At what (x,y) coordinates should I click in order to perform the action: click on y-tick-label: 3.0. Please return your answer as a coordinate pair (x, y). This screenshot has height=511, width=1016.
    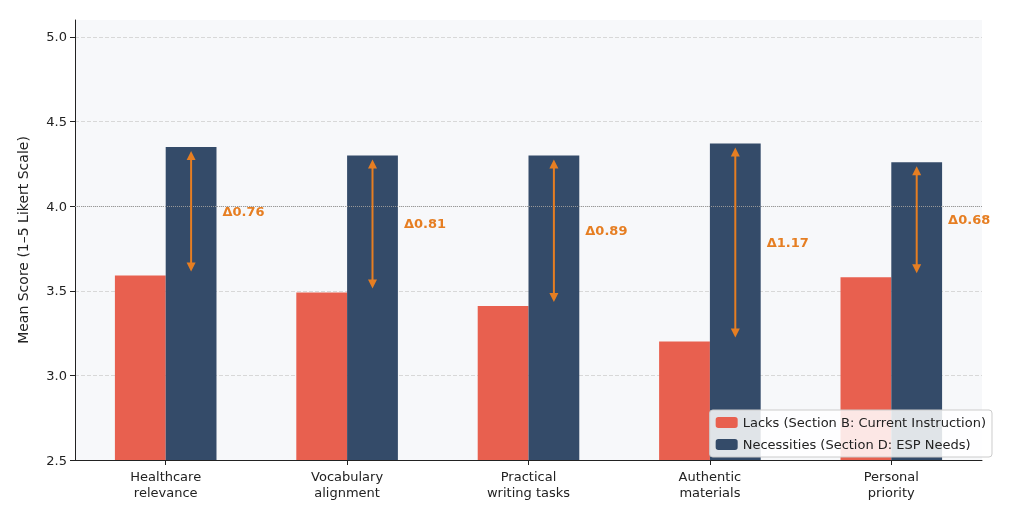
    Looking at the image, I should click on (56, 375).